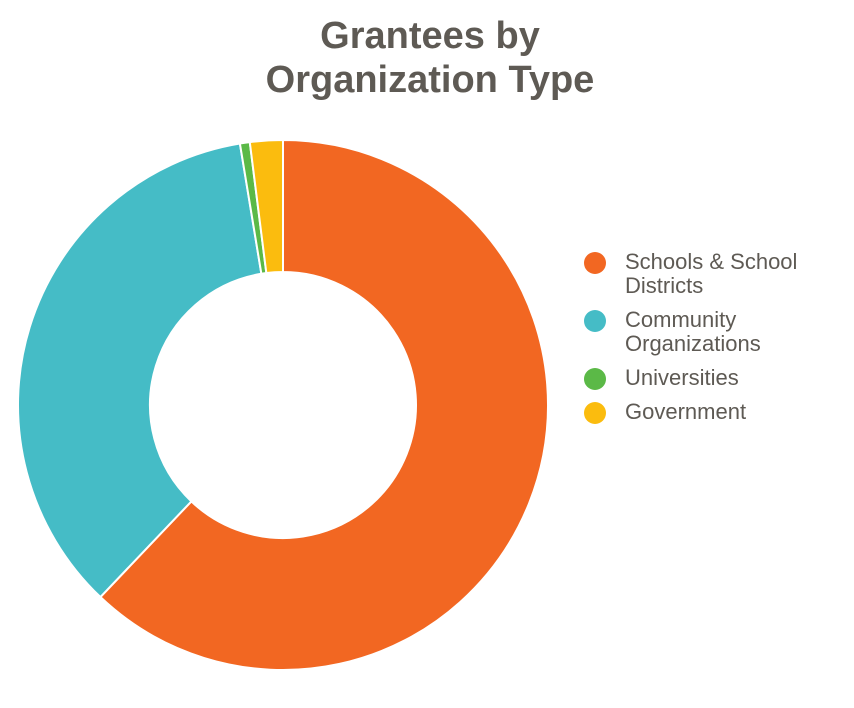  Describe the element at coordinates (430, 36) in the screenshot. I see `chart-title-line-1: Grantees by` at that location.